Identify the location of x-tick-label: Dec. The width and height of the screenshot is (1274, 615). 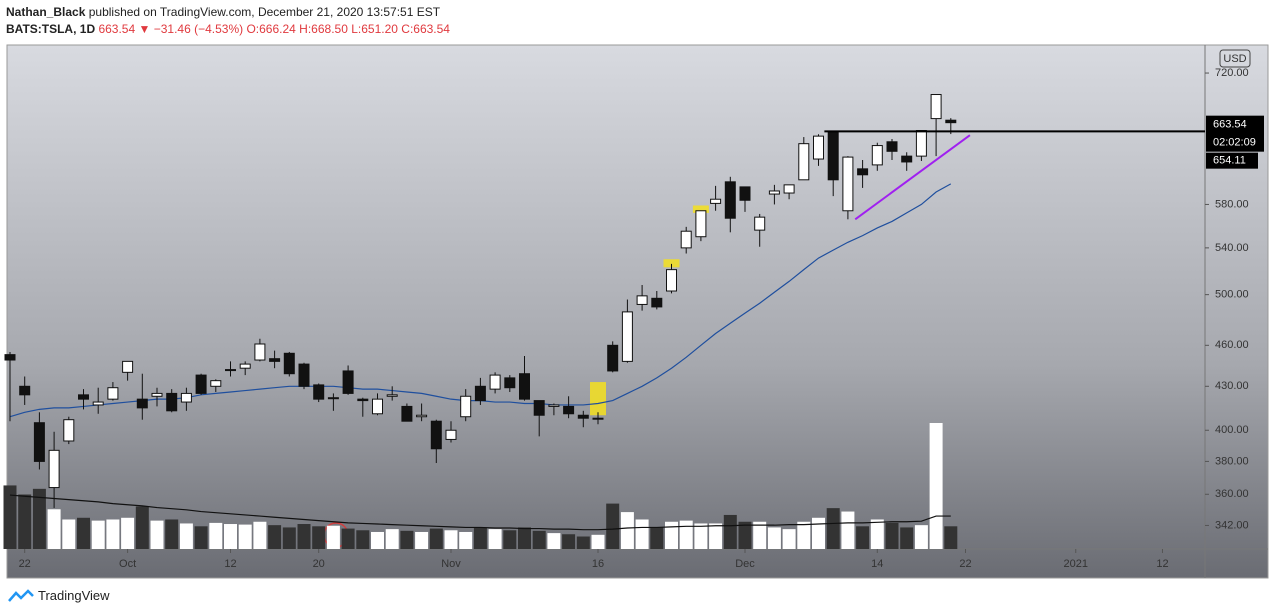
(745, 564).